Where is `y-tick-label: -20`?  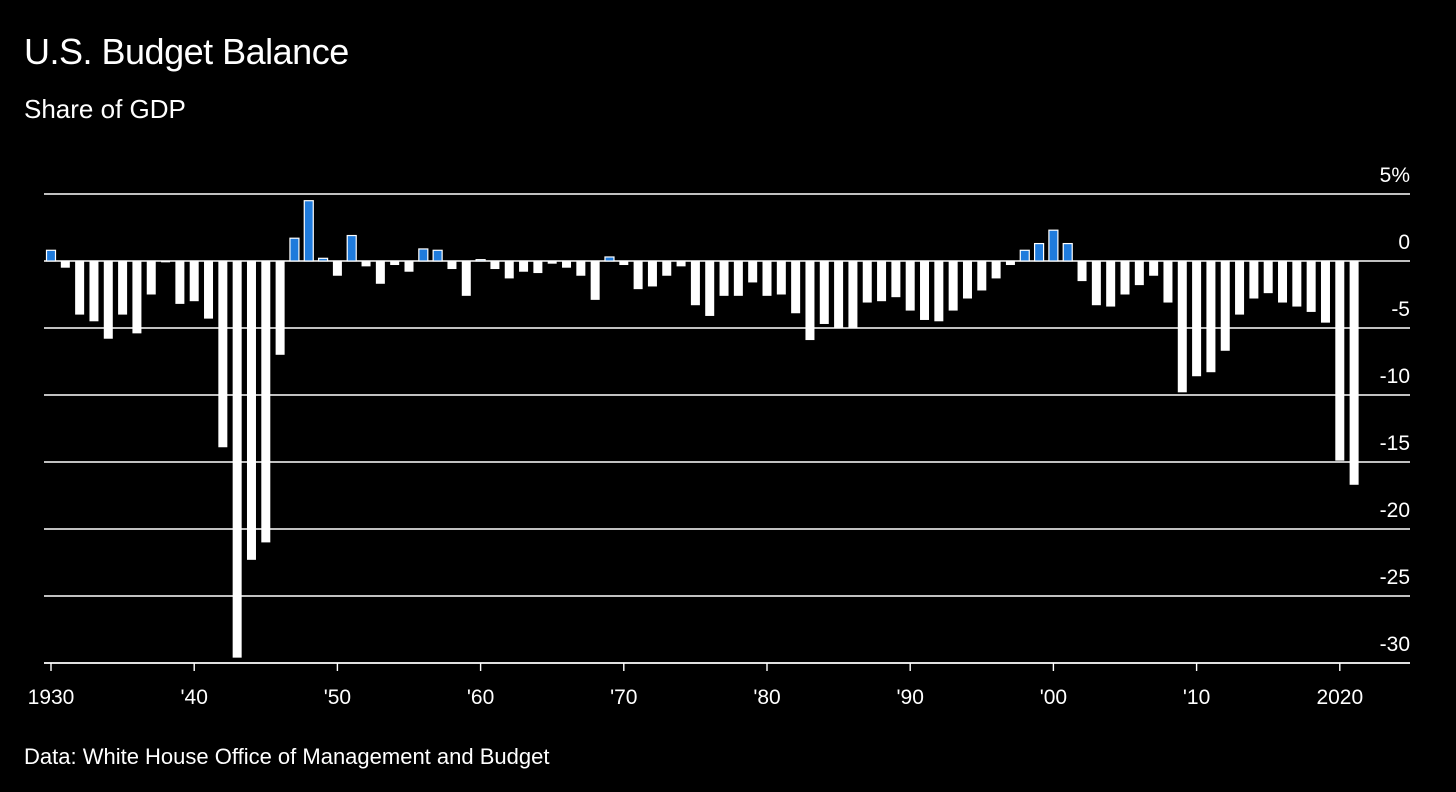
y-tick-label: -20 is located at coordinates (1395, 510).